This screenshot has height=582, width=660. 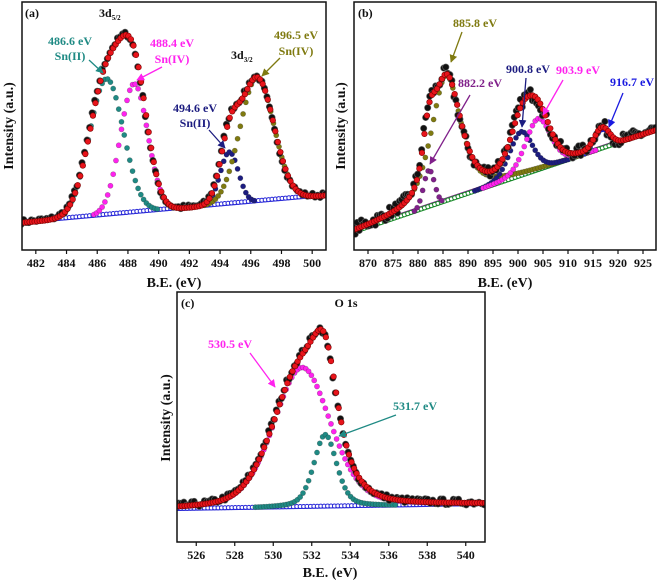 What do you see at coordinates (189, 263) in the screenshot?
I see `x-tick-label: 492` at bounding box center [189, 263].